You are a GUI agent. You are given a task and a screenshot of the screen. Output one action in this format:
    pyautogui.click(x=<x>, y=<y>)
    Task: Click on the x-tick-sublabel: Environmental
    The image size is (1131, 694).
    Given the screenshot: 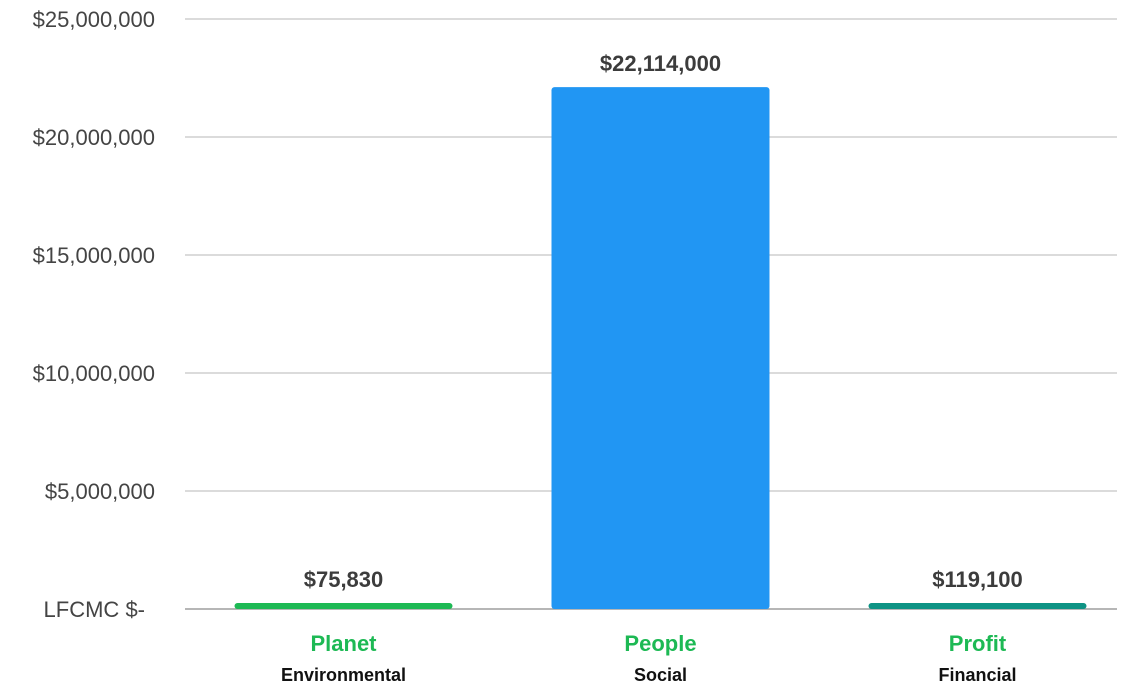 What is the action you would take?
    pyautogui.click(x=343, y=675)
    